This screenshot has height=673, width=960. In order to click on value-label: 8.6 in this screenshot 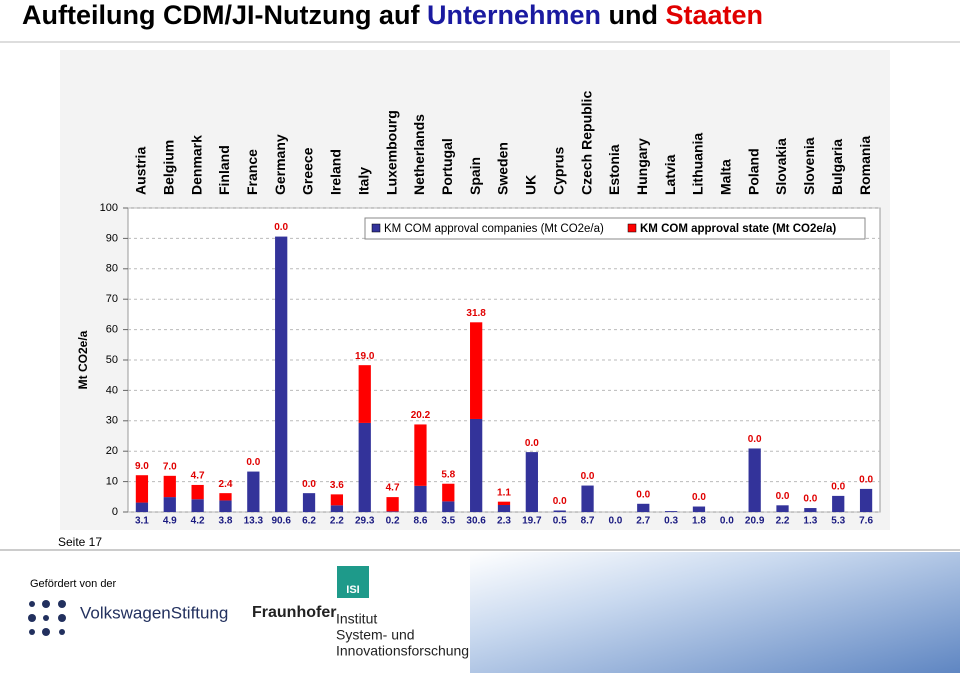, I will do `click(420, 521)`.